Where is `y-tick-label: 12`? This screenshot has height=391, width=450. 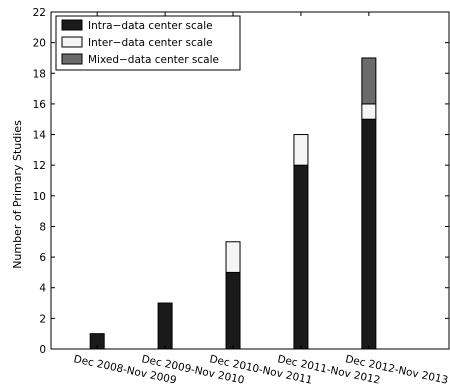
y-tick-label: 12 is located at coordinates (39, 166).